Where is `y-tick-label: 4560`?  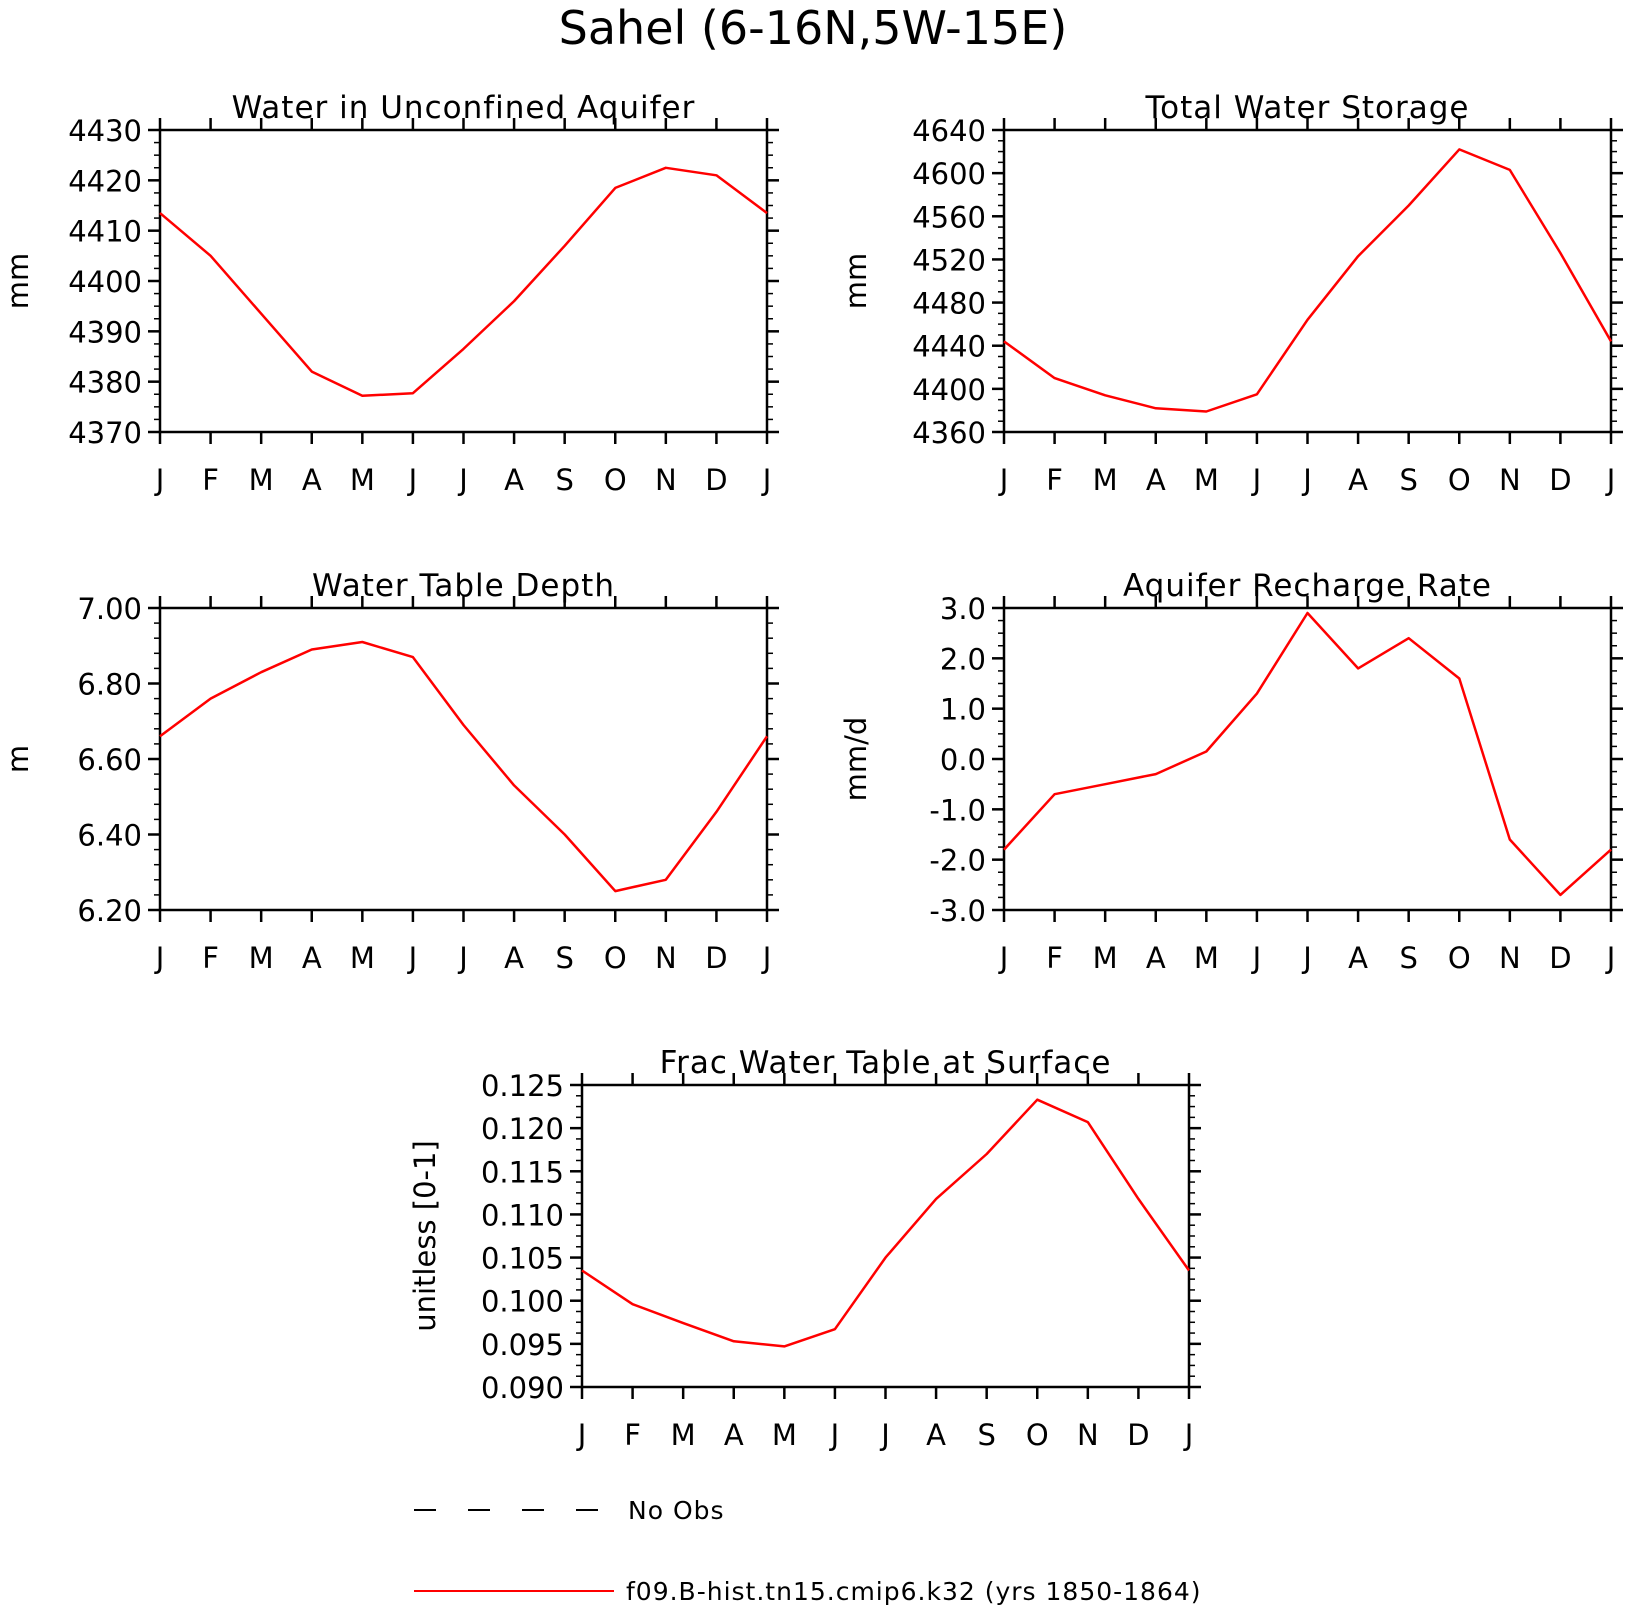 y-tick-label: 4560 is located at coordinates (949, 217).